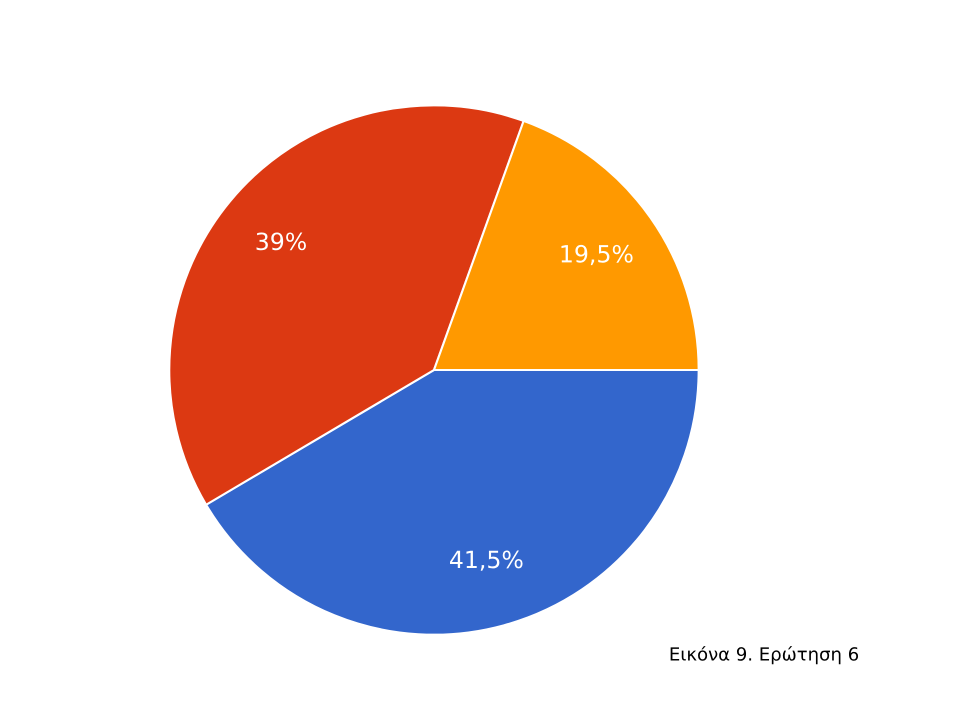  Describe the element at coordinates (597, 255) in the screenshot. I see `data-label: 19,5%` at that location.